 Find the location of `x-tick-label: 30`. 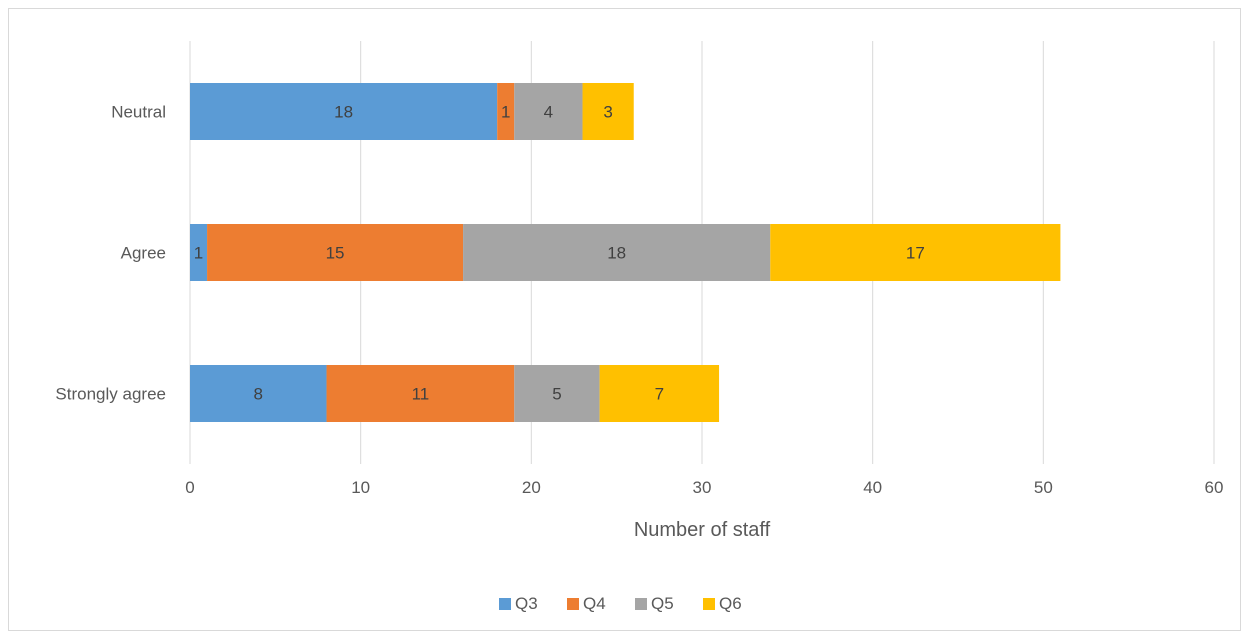

x-tick-label: 30 is located at coordinates (702, 487).